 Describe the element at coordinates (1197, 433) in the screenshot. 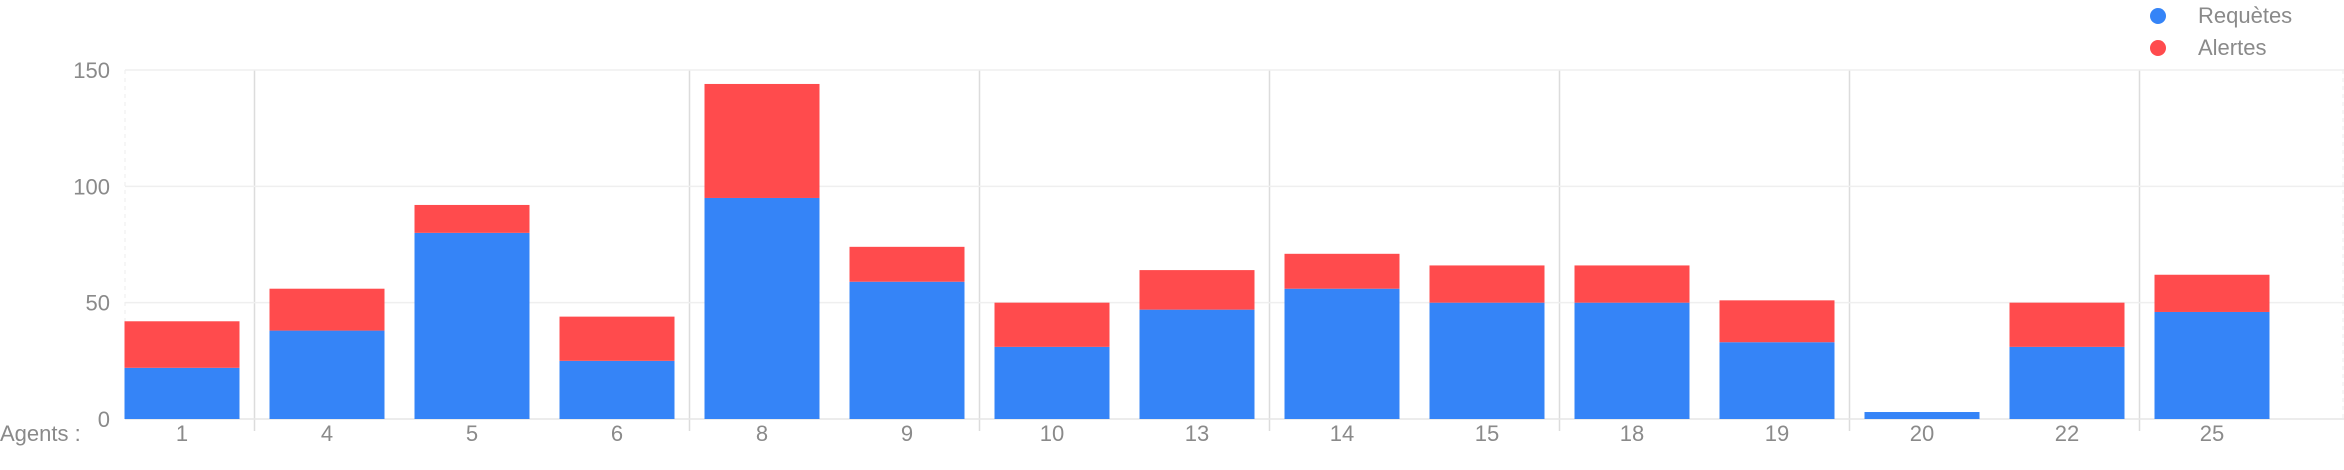

I see `x-tick-label: 13` at that location.